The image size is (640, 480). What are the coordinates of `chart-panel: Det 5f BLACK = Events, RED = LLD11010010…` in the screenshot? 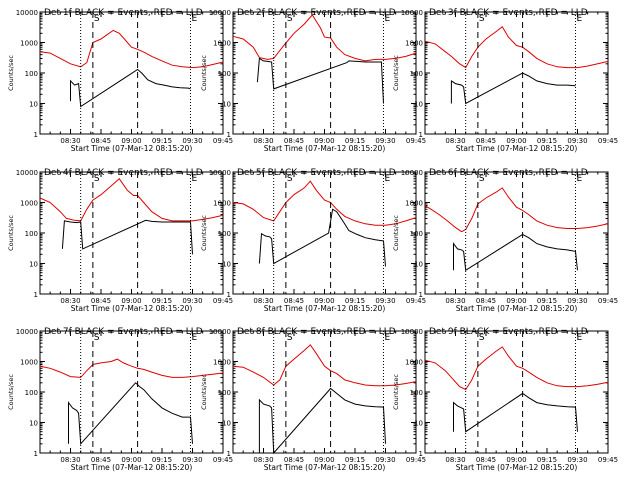 It's located at (313, 240).